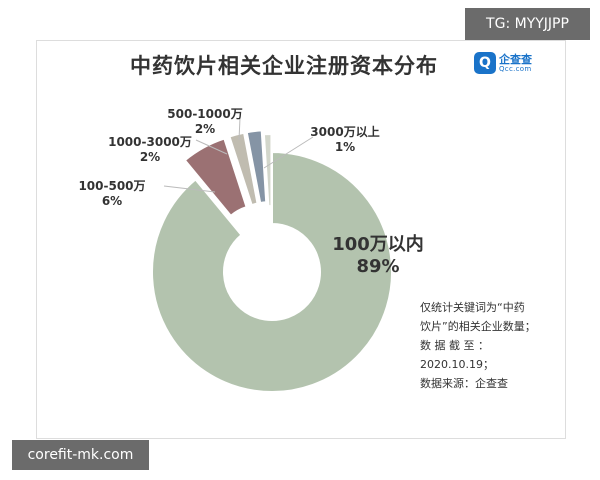  What do you see at coordinates (464, 383) in the screenshot?
I see `note-line: 数据来源：企查查` at bounding box center [464, 383].